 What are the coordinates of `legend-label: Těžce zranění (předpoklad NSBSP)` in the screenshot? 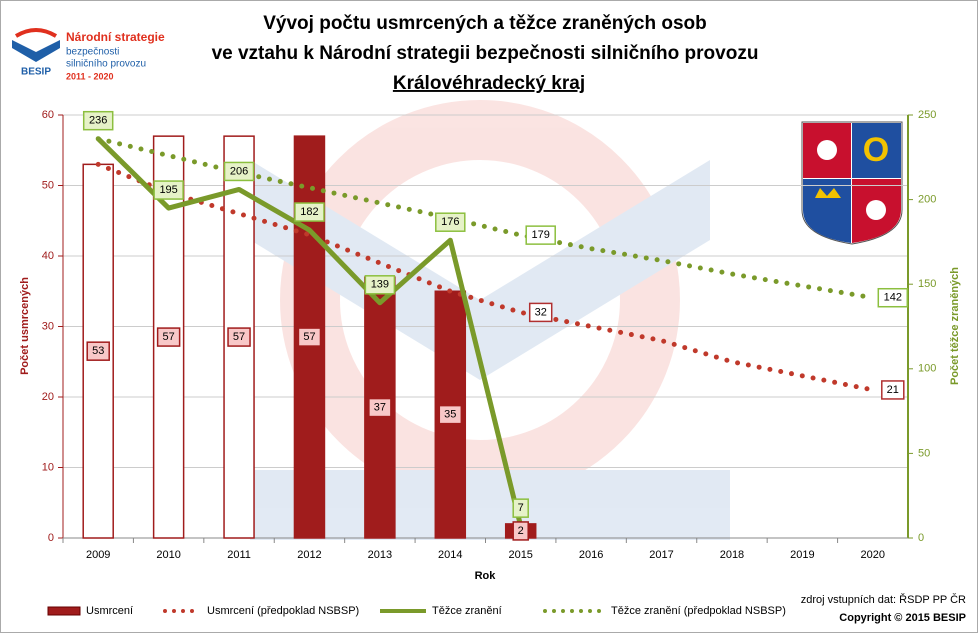 It's located at (698, 611).